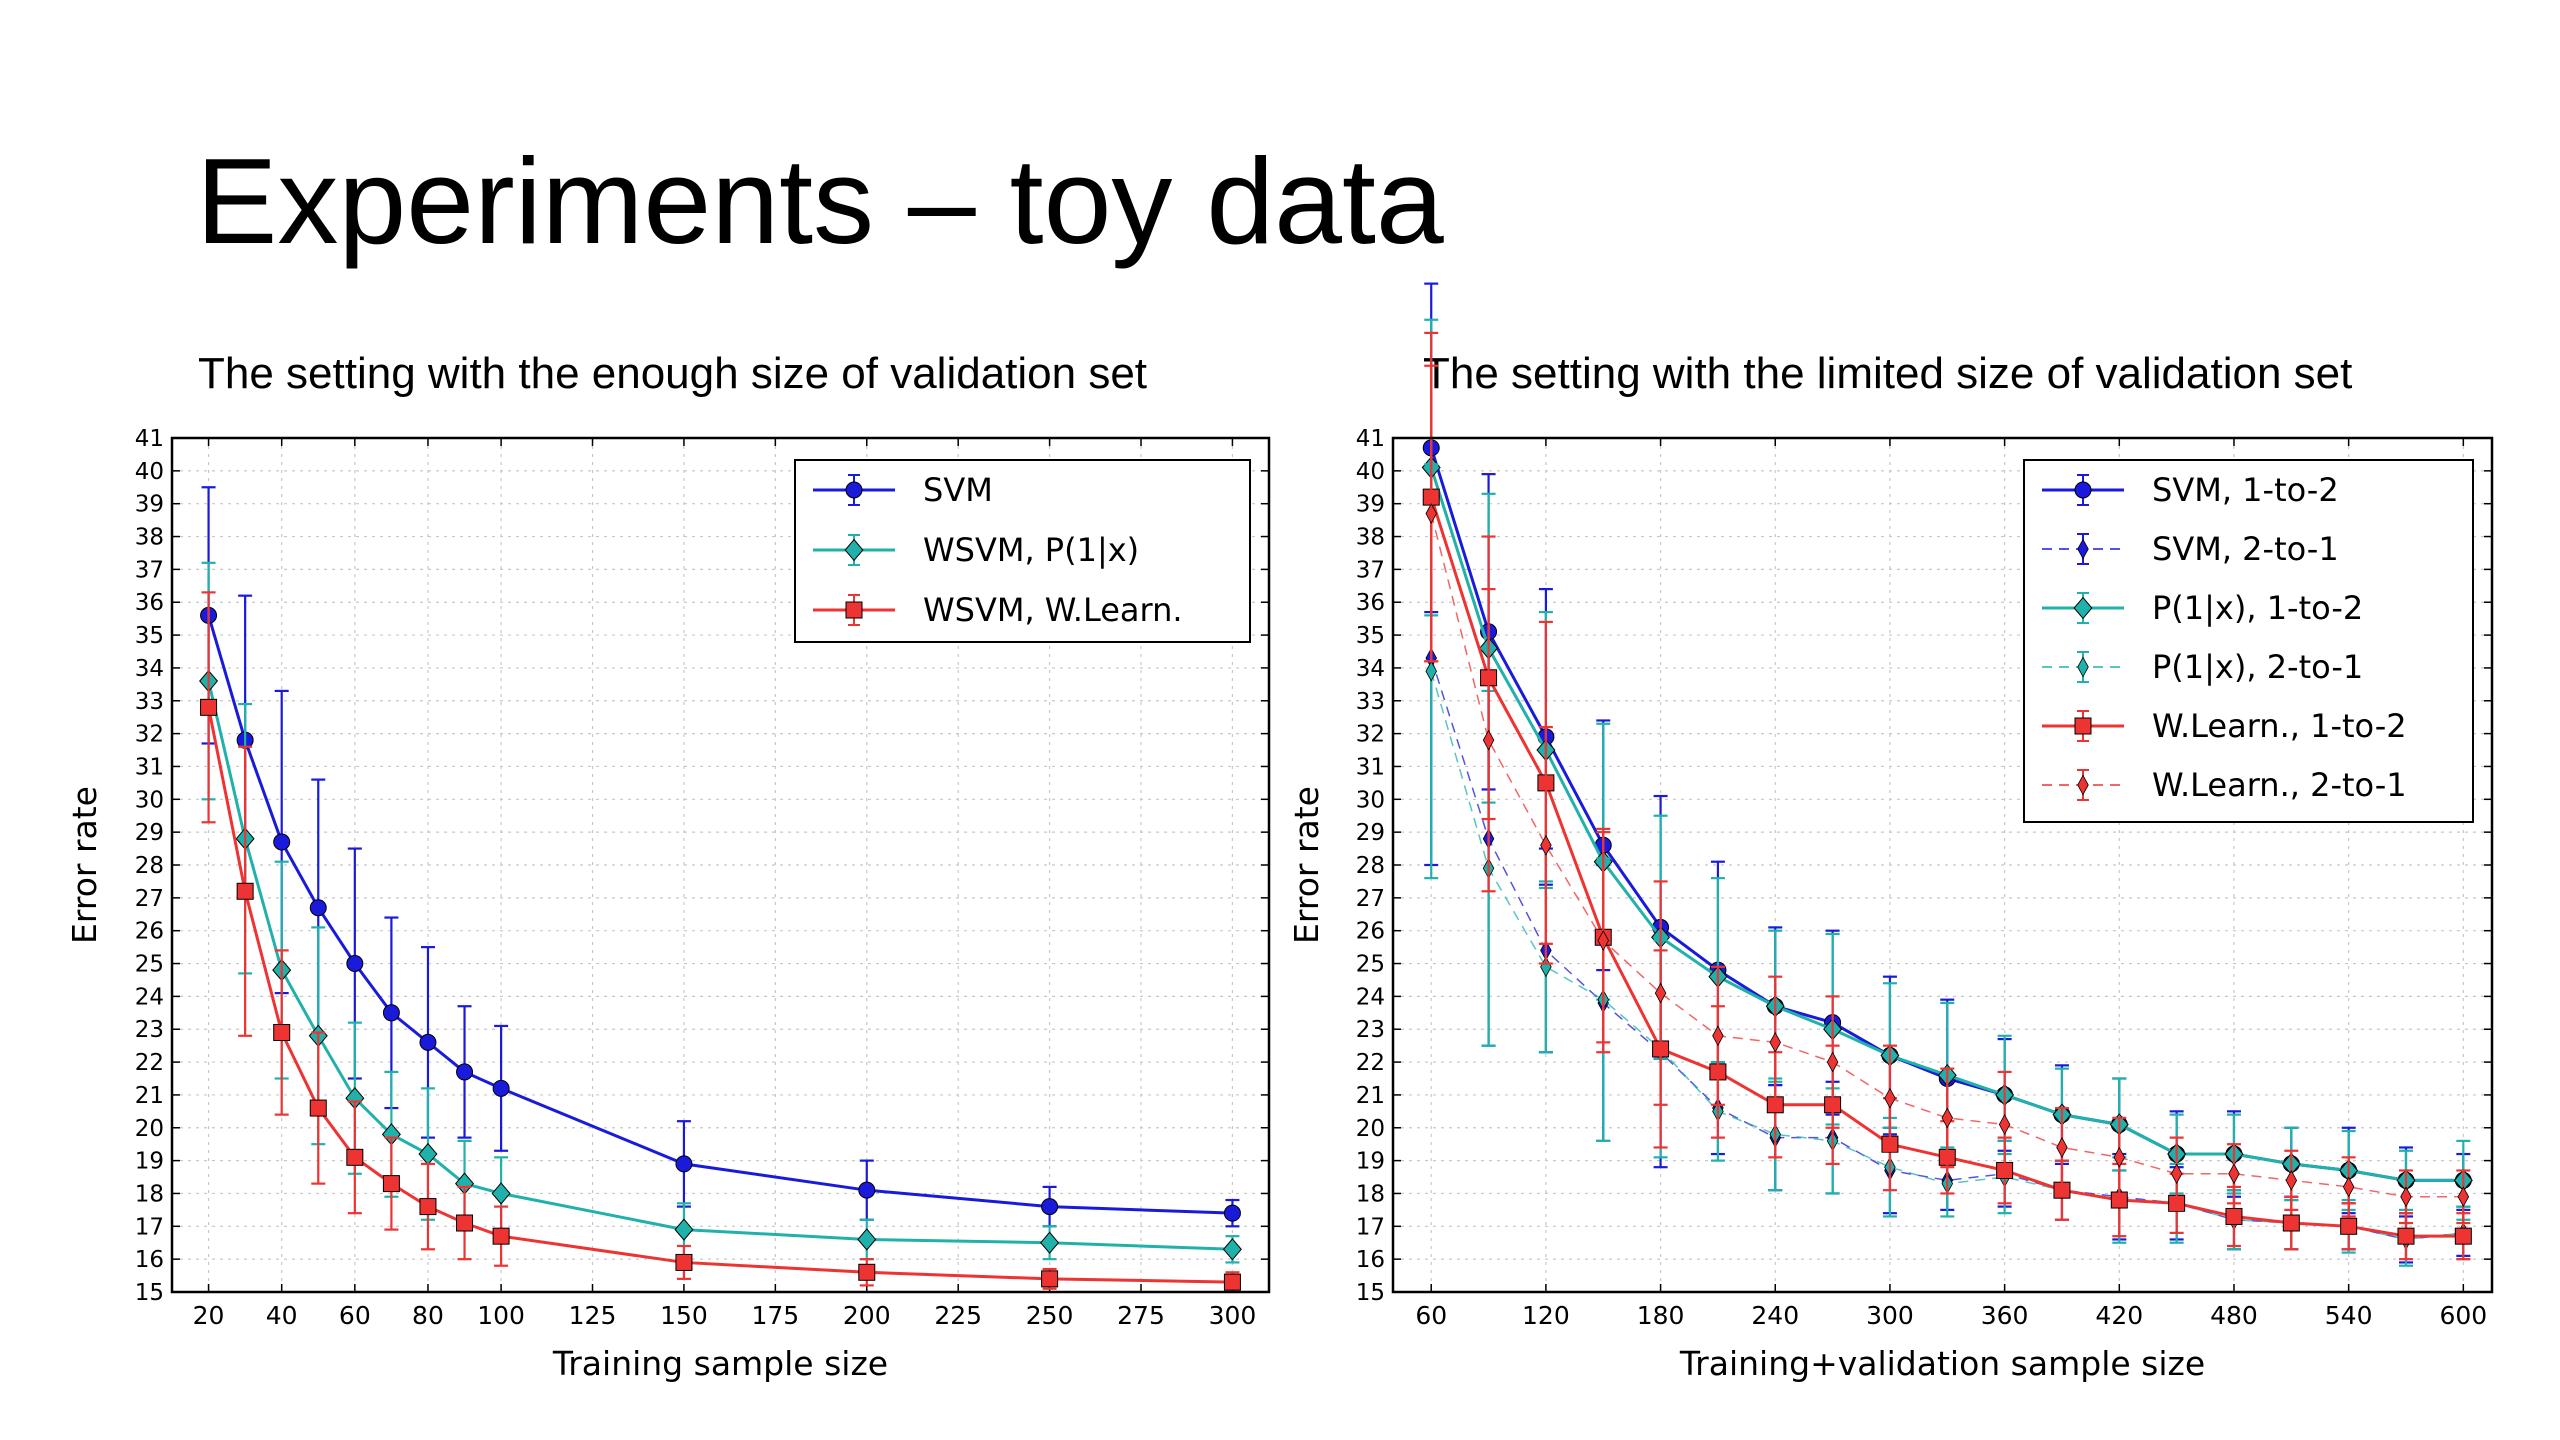 The image size is (2560, 1440). I want to click on y-tick-label: 29, so click(149, 833).